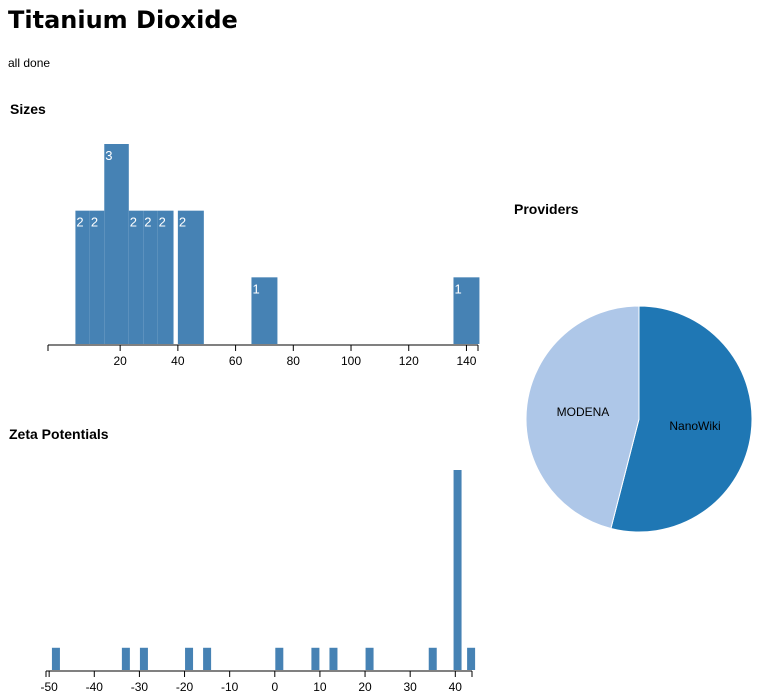  What do you see at coordinates (365, 687) in the screenshot?
I see `zeta-x-tick-label: 20` at bounding box center [365, 687].